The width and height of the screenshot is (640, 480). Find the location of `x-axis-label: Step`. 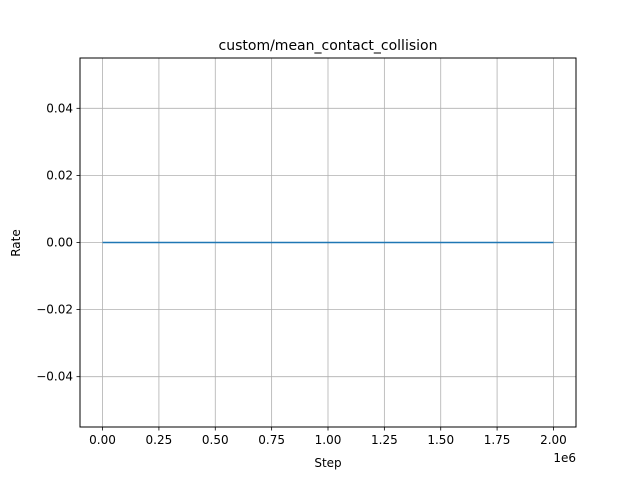

x-axis-label: Step is located at coordinates (327, 463).